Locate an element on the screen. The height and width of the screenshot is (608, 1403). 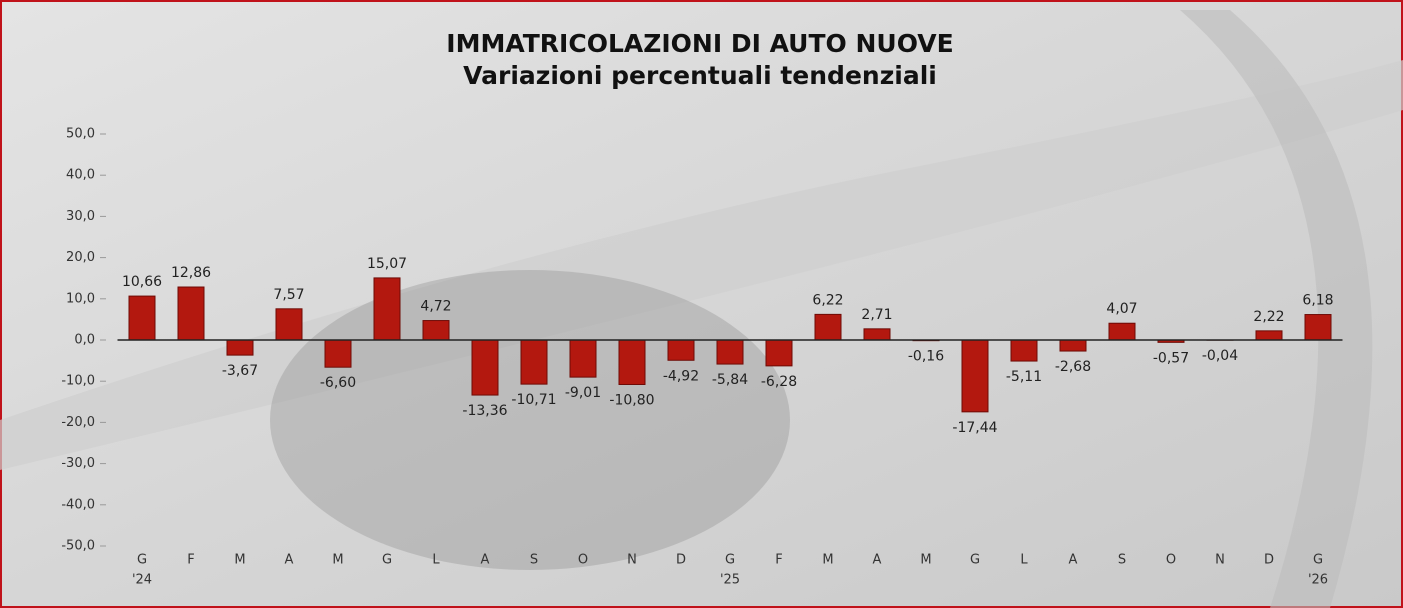
value-label: 10,66 is located at coordinates (142, 282).